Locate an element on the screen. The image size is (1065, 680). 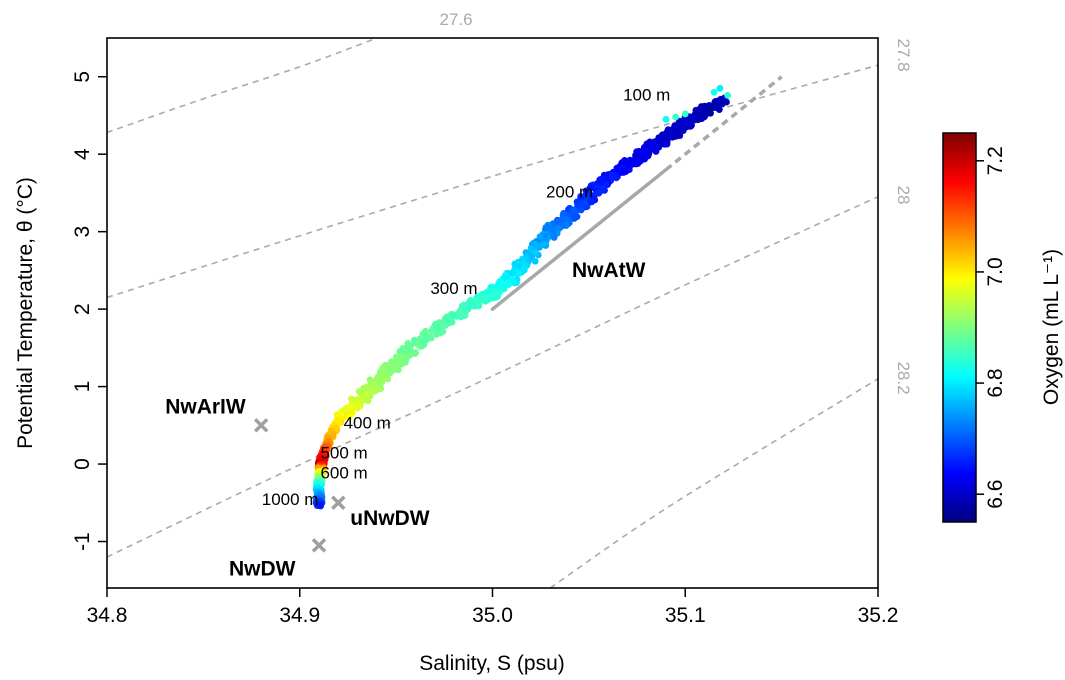
x-tick-label: 34.8 is located at coordinates (107, 615).